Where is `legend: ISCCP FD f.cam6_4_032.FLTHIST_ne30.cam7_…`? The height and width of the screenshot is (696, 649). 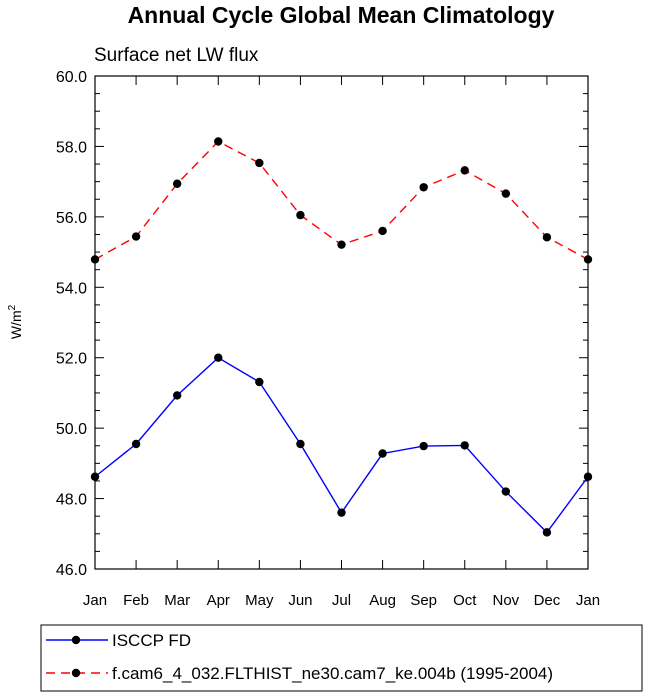
legend: ISCCP FD f.cam6_4_032.FLTHIST_ne30.cam7_… is located at coordinates (341, 658).